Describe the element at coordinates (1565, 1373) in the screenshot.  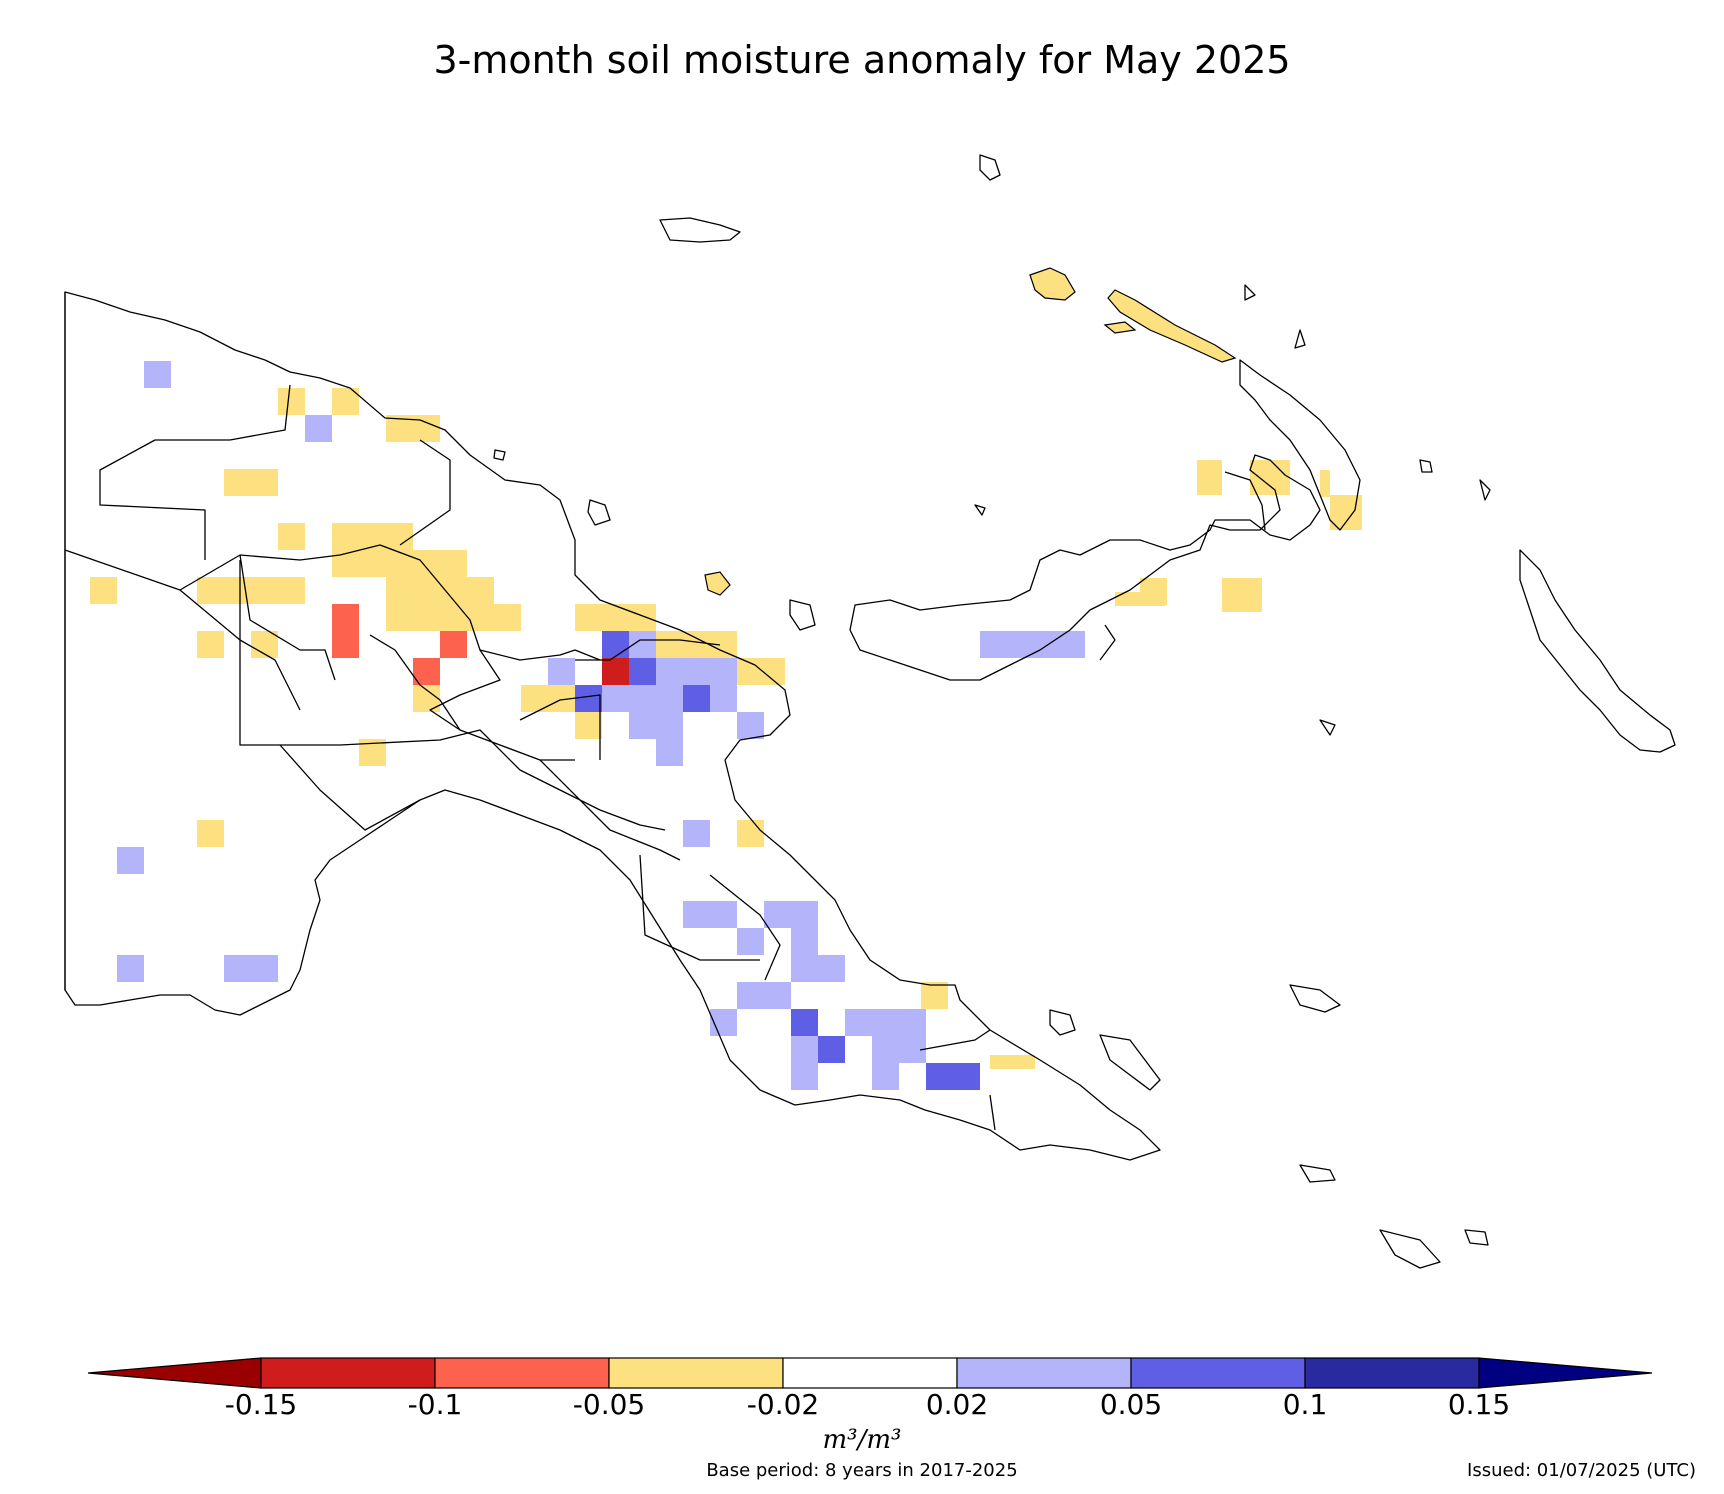
I see `colorbar-extend-max` at that location.